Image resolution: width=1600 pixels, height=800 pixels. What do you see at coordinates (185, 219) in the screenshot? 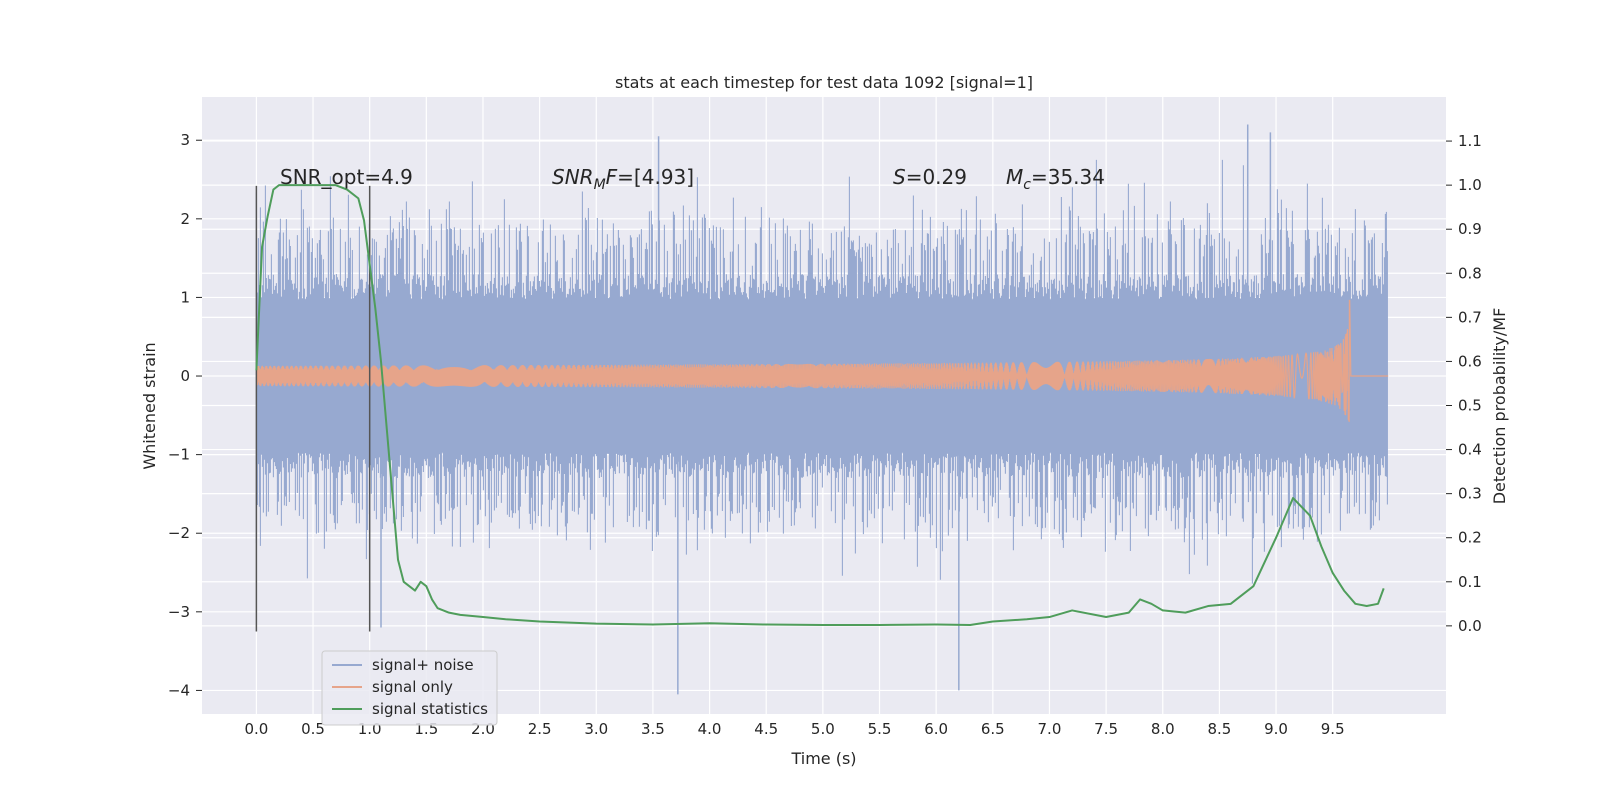
I see `y-tick-label-left: 2` at bounding box center [185, 219].